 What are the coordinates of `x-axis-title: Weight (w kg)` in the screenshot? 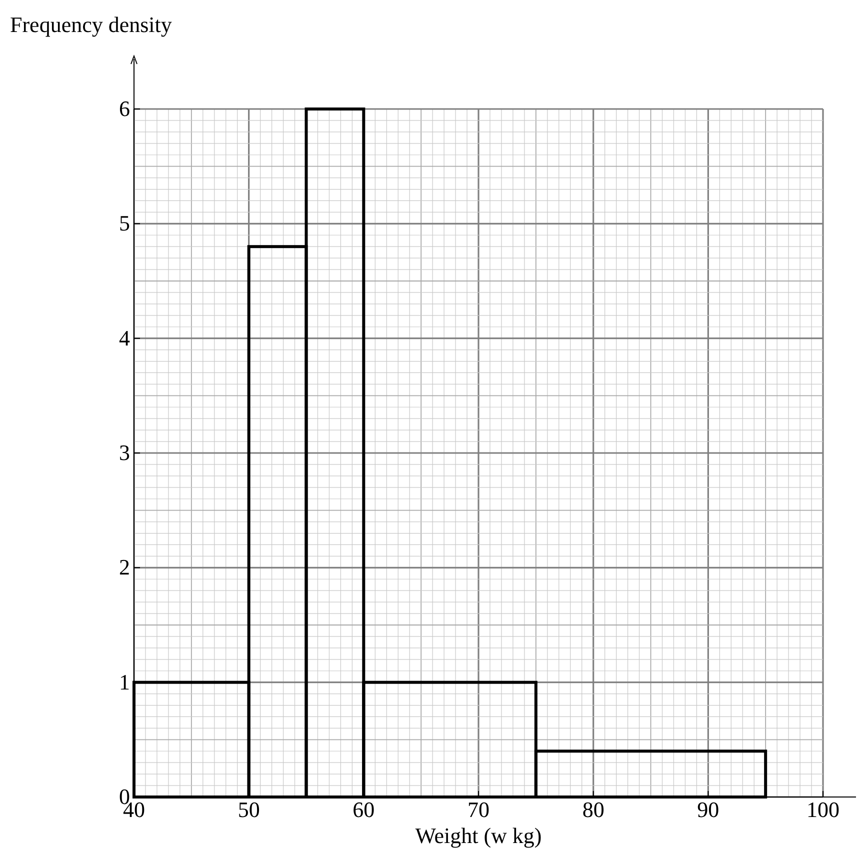 It's located at (478, 835).